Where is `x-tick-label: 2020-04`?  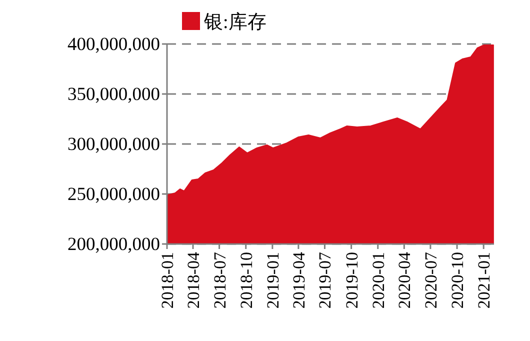 x-tick-label: 2020-04 is located at coordinates (404, 280).